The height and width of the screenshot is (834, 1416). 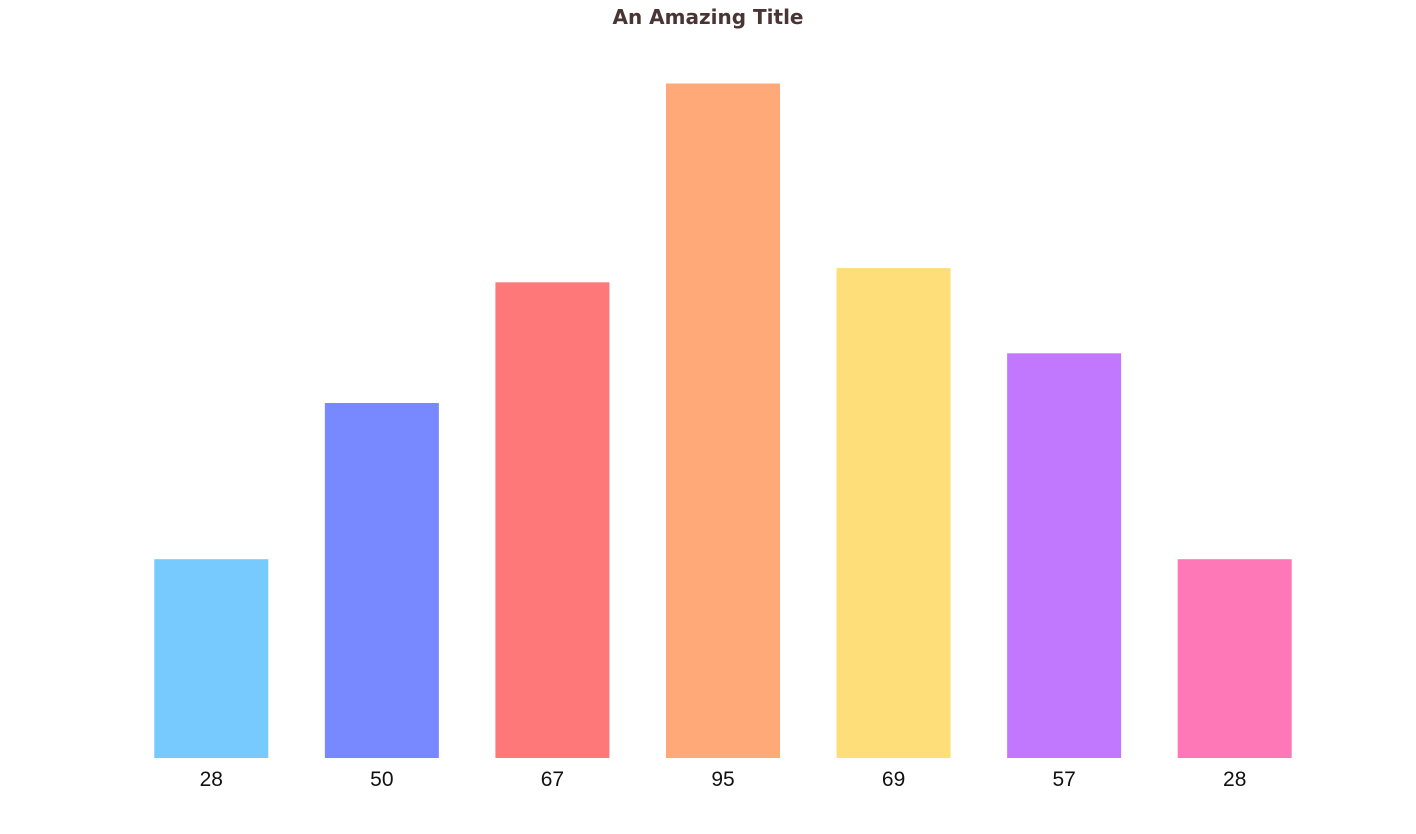 I want to click on bar-label-4: 95, so click(x=722, y=779).